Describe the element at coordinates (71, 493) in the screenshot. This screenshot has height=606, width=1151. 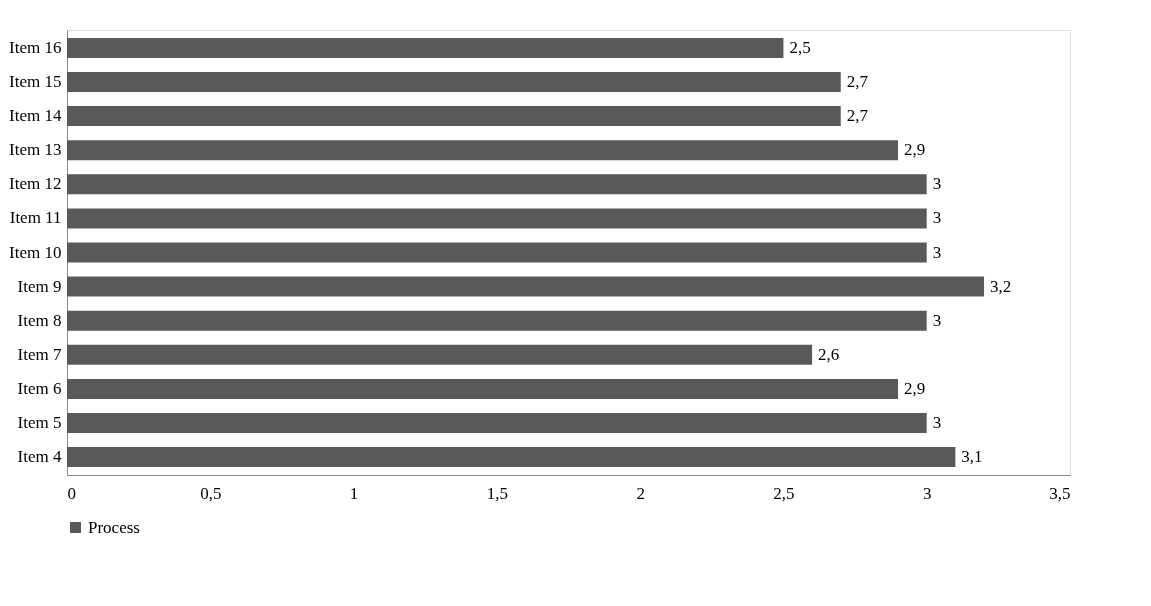
I see `x-tick-label: 0` at that location.